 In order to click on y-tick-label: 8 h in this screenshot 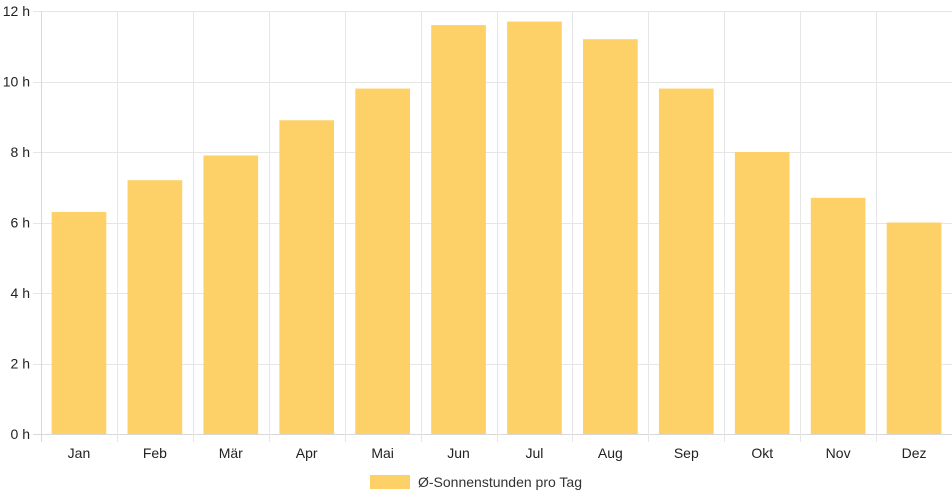, I will do `click(20, 152)`.